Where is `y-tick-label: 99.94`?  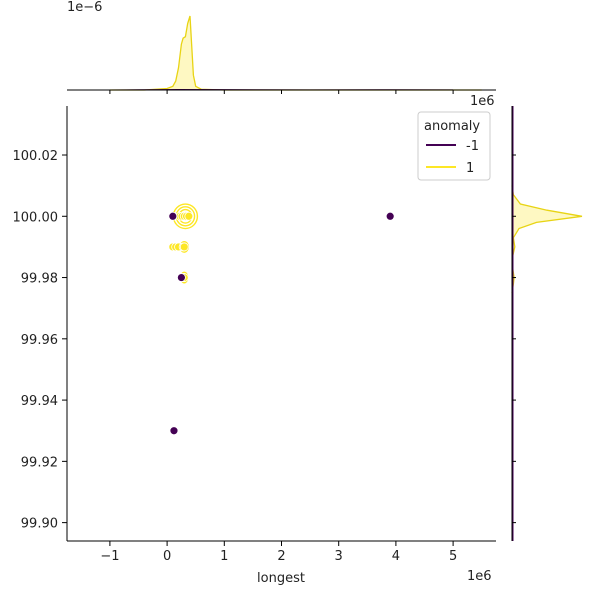
y-tick-label: 99.94 is located at coordinates (39, 401).